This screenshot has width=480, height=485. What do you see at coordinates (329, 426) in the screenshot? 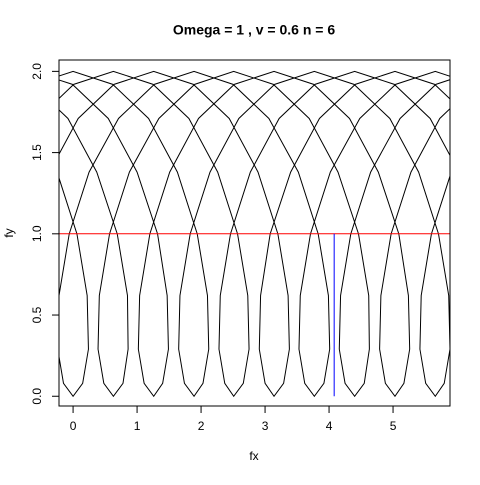
I see `x-tick-label: 4` at bounding box center [329, 426].